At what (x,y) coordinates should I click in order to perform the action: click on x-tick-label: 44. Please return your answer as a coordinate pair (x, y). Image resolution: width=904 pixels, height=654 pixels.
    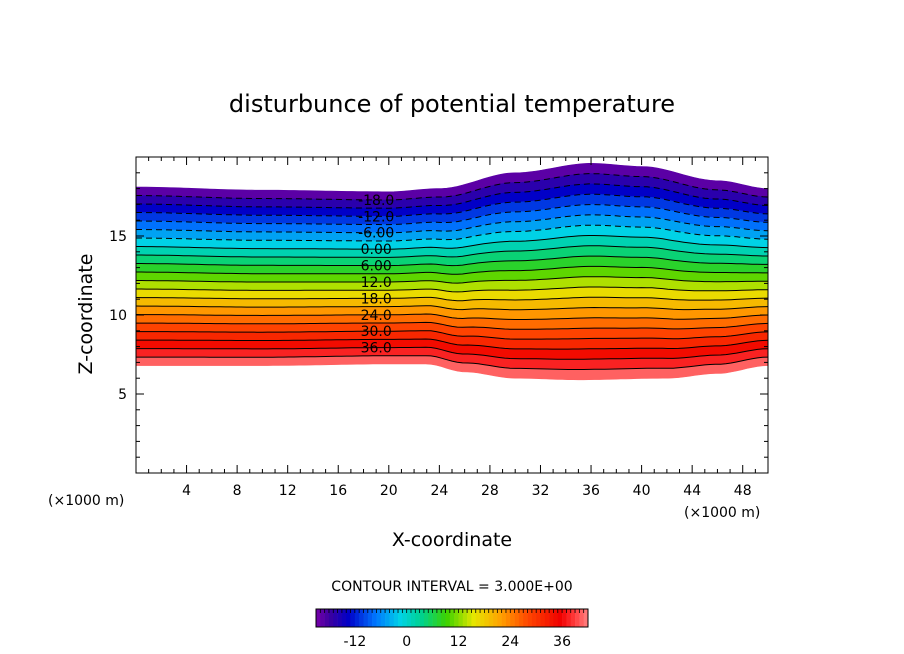
    Looking at the image, I should click on (692, 491).